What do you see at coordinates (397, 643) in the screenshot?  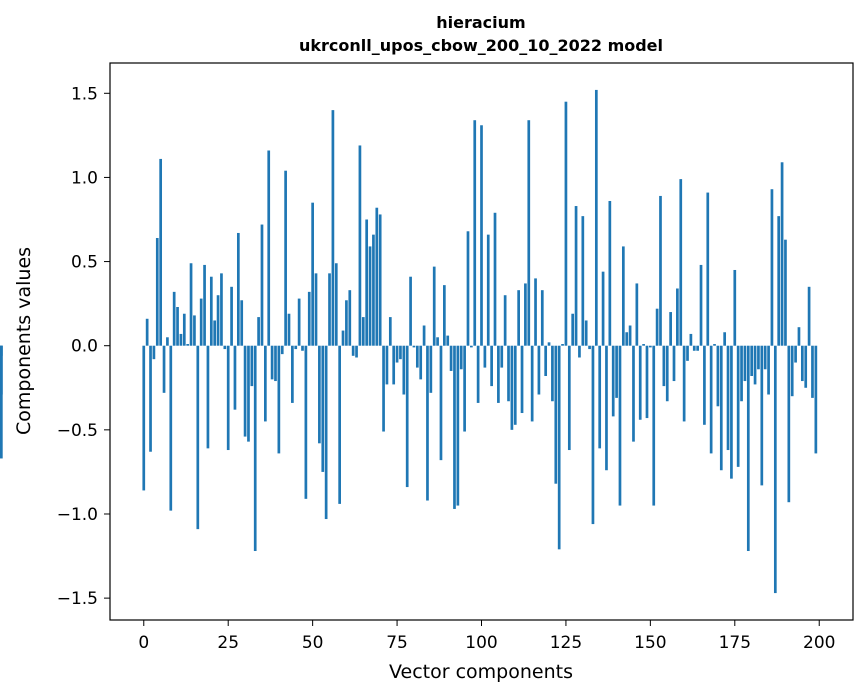 I see `x-tick-label: 75` at bounding box center [397, 643].